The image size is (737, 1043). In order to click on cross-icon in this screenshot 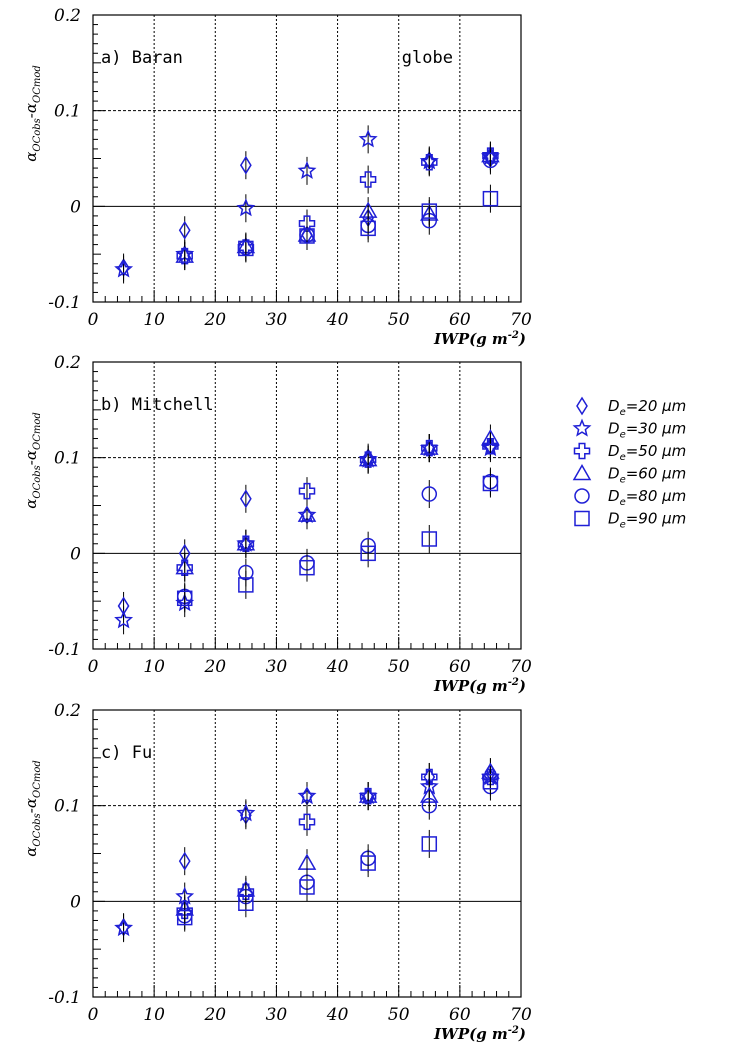, I will do `click(582, 451)`.